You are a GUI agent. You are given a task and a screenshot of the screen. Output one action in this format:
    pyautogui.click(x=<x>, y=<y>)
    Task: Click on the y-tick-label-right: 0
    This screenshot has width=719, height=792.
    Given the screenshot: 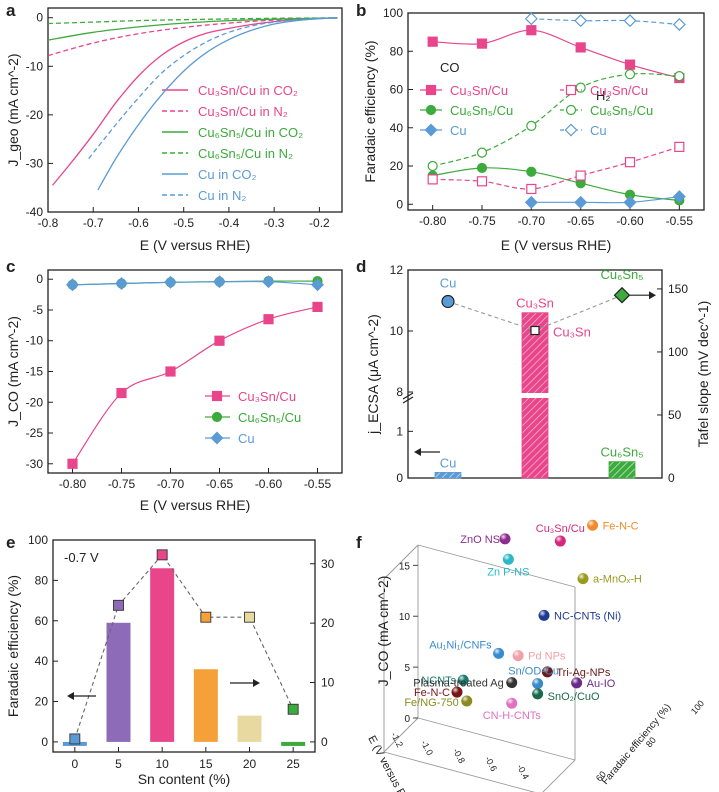 What is the action you would take?
    pyautogui.click(x=671, y=478)
    